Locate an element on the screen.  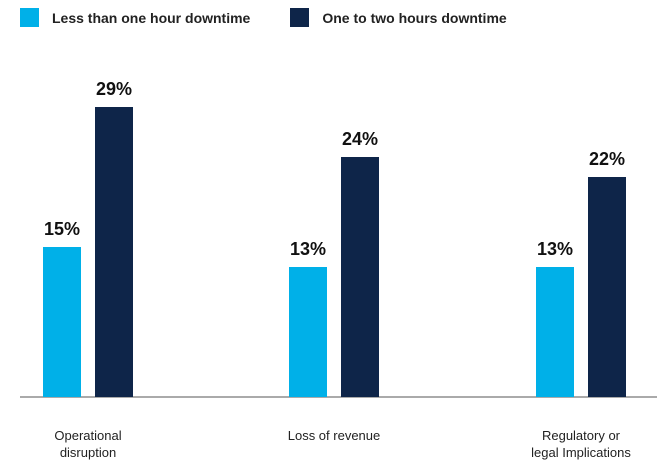
legend-item-one-to-two-hours: One to two hours downtime is located at coordinates (398, 17).